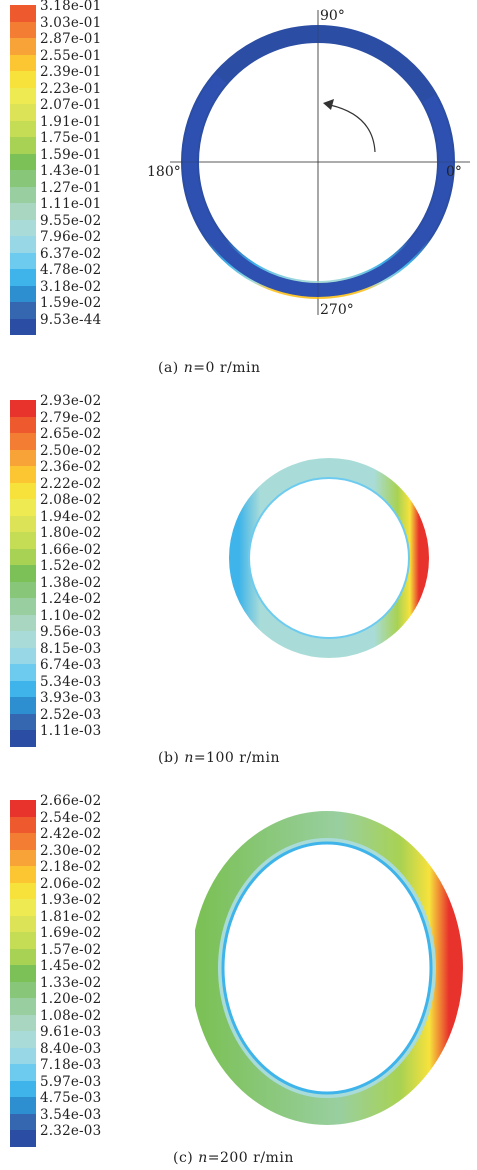 Image resolution: width=477 pixels, height=1170 pixels. What do you see at coordinates (164, 172) in the screenshot?
I see `angle-label-180: 180°` at bounding box center [164, 172].